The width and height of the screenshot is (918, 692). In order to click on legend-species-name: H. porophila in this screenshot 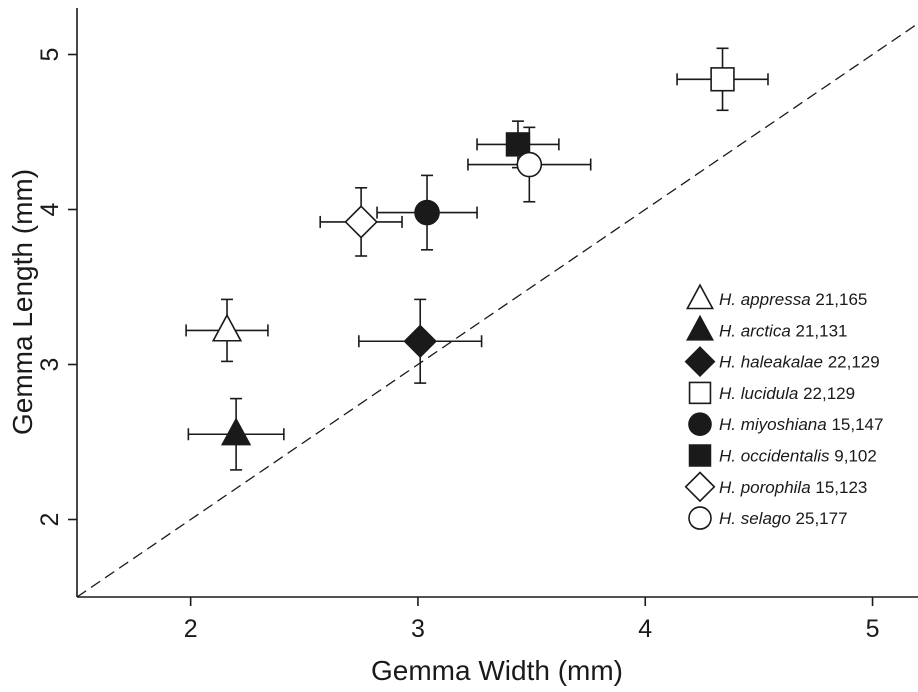, I will do `click(765, 487)`.